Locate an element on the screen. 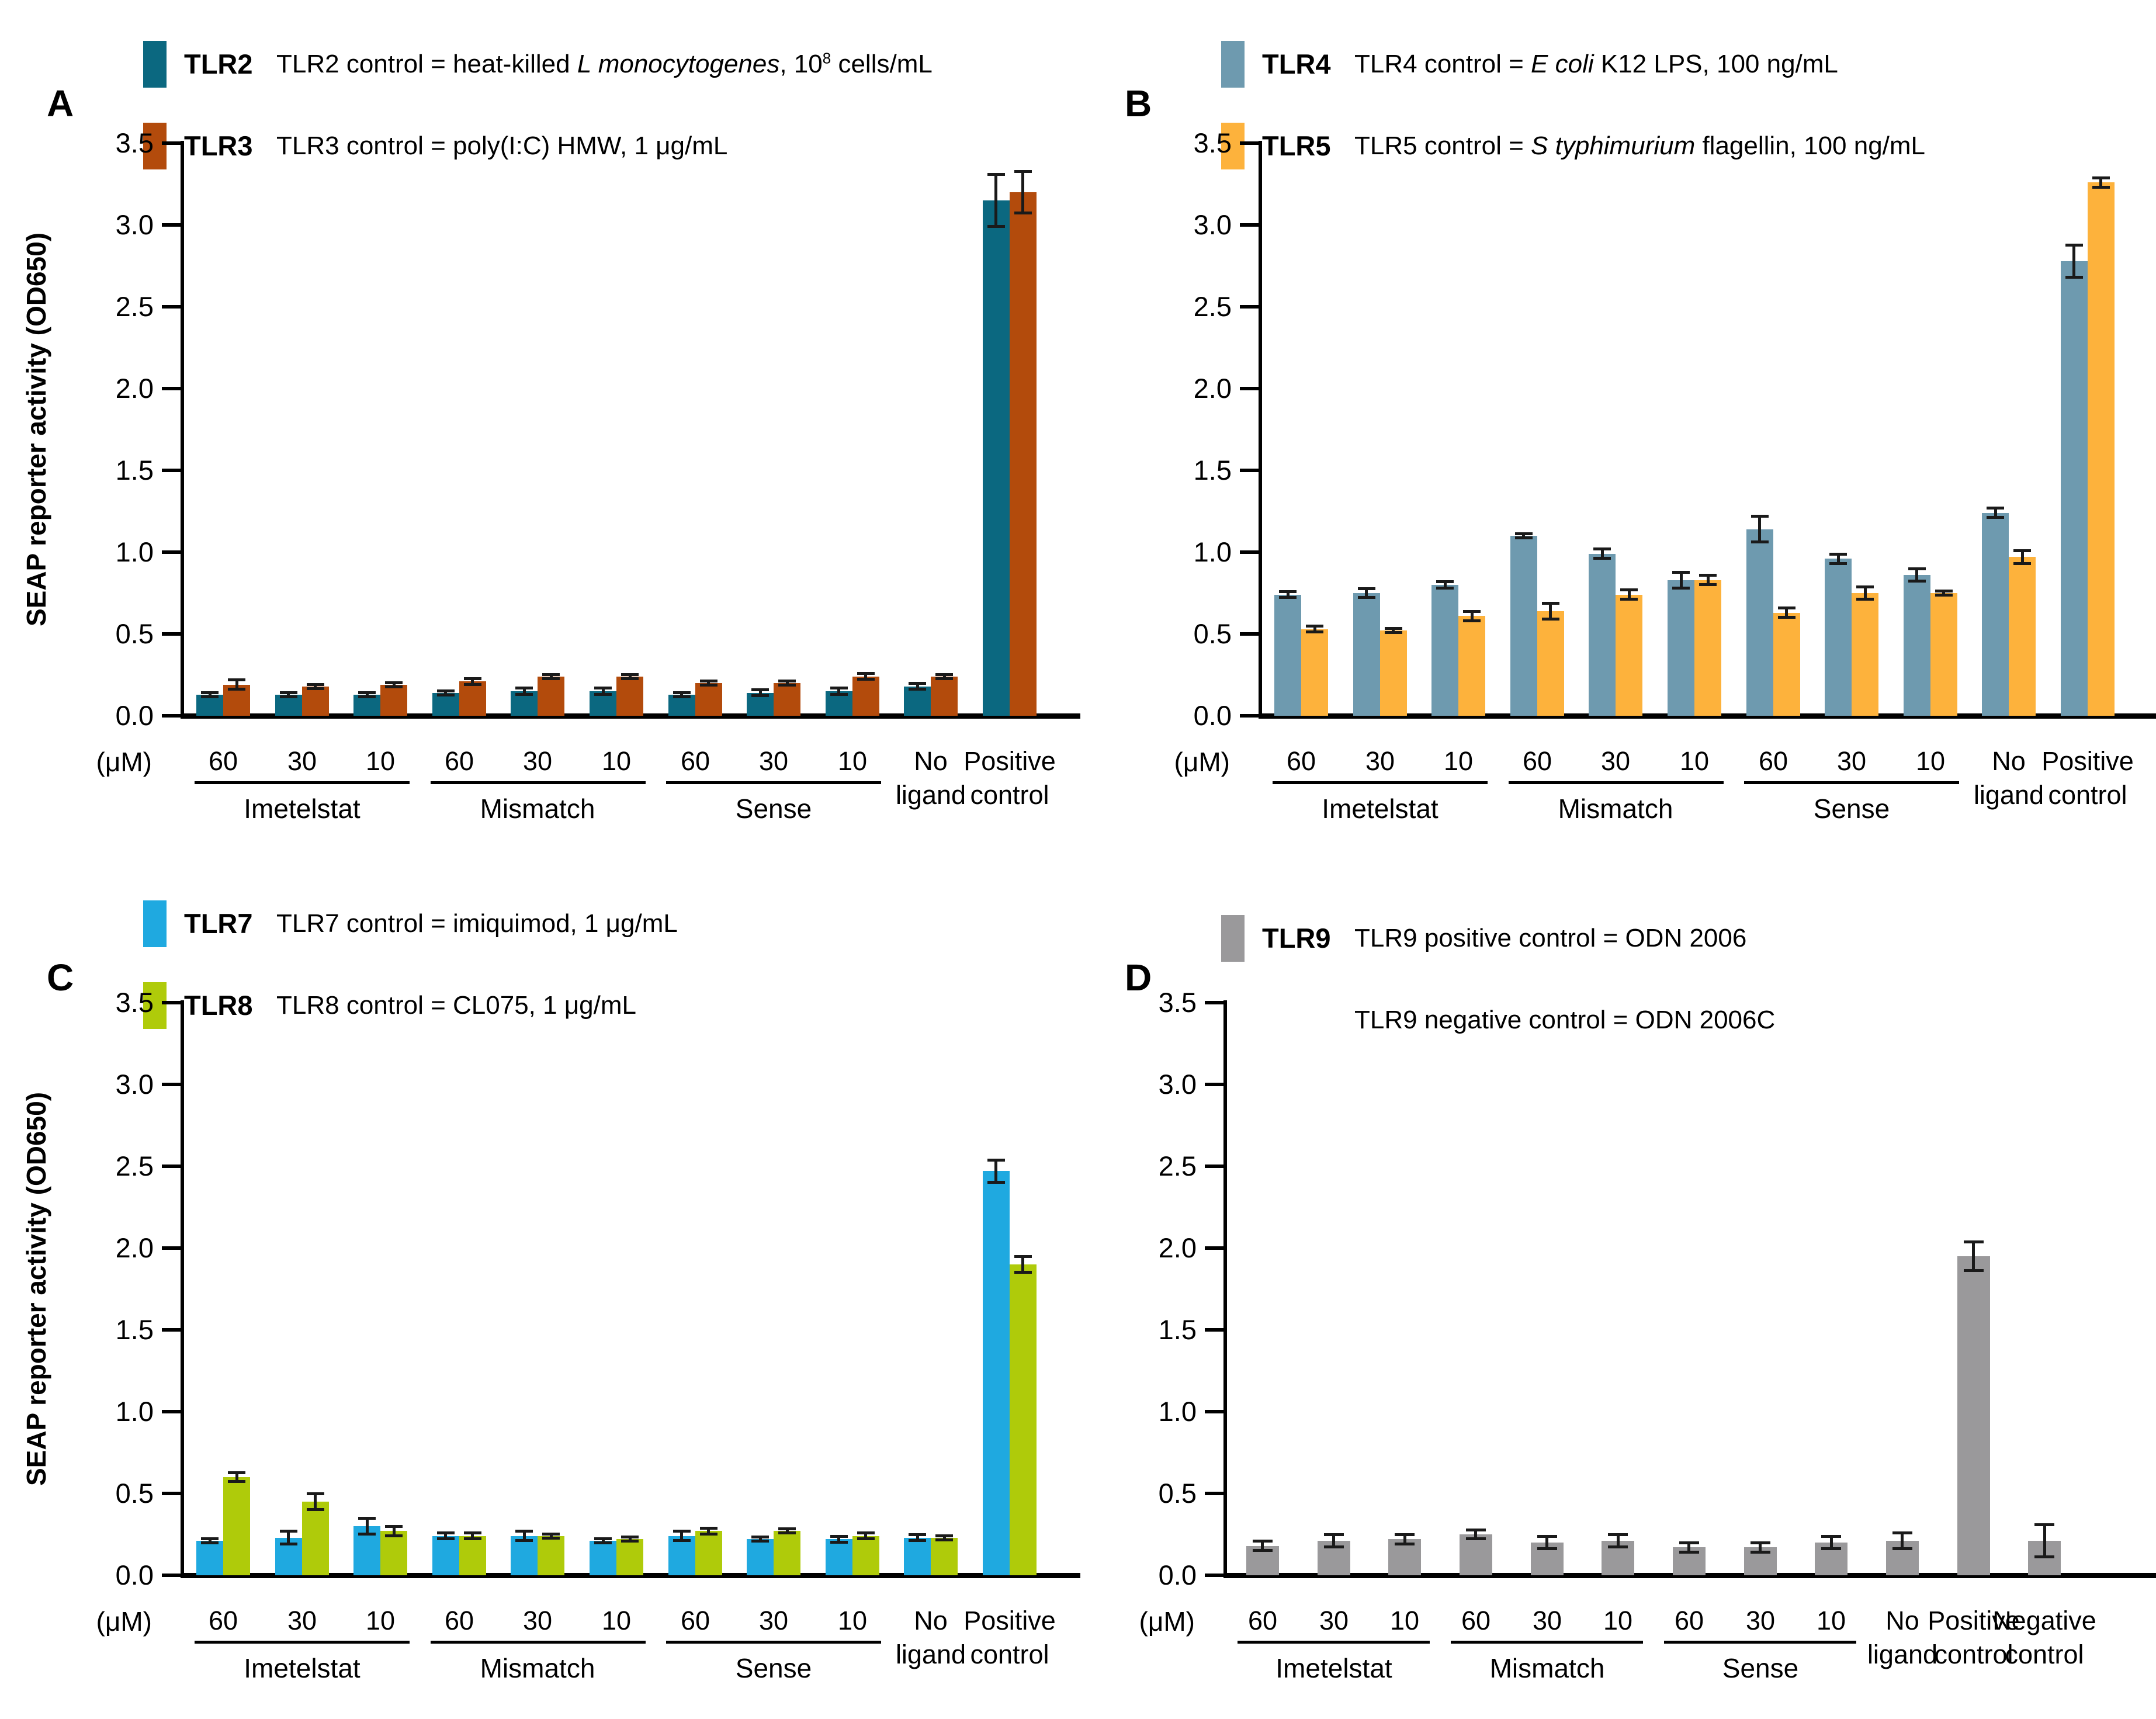 This screenshot has width=2156, height=1719. legend-series-label: TLR7 is located at coordinates (218, 924).